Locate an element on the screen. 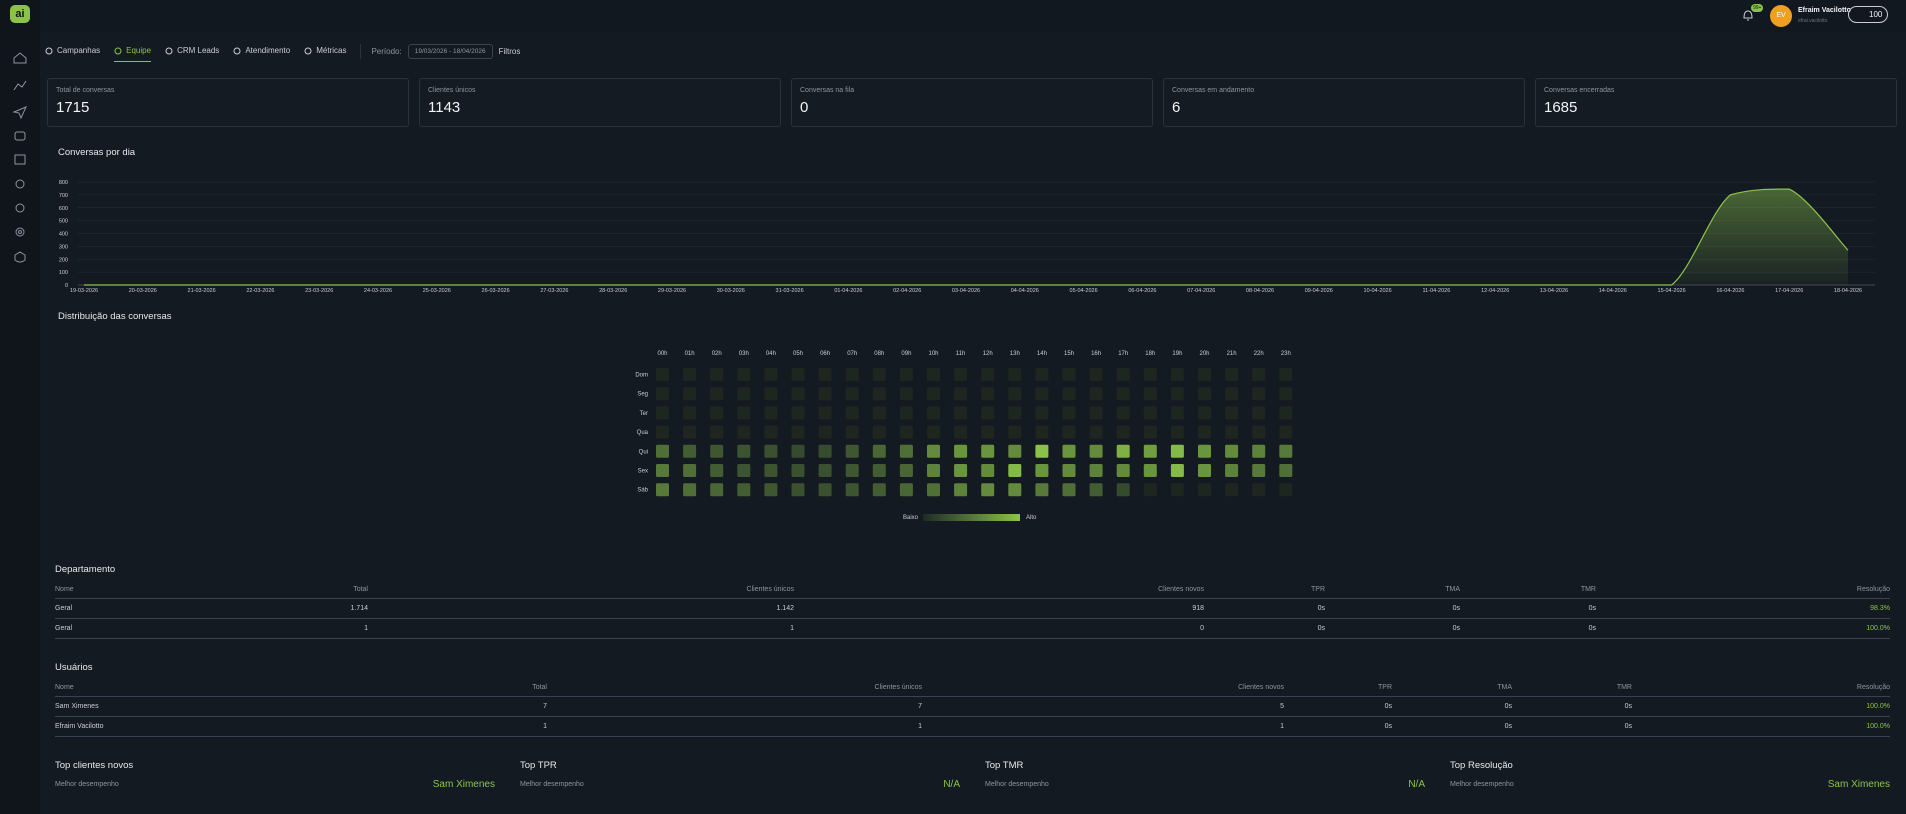 This screenshot has height=814, width=1906. legend-gradient is located at coordinates (971, 517).